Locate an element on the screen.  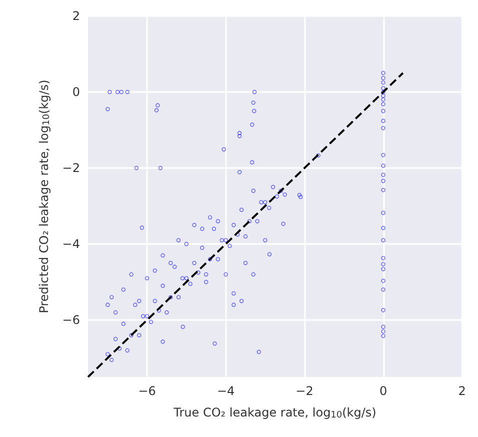
x-tick-label: −6 is located at coordinates (147, 391).